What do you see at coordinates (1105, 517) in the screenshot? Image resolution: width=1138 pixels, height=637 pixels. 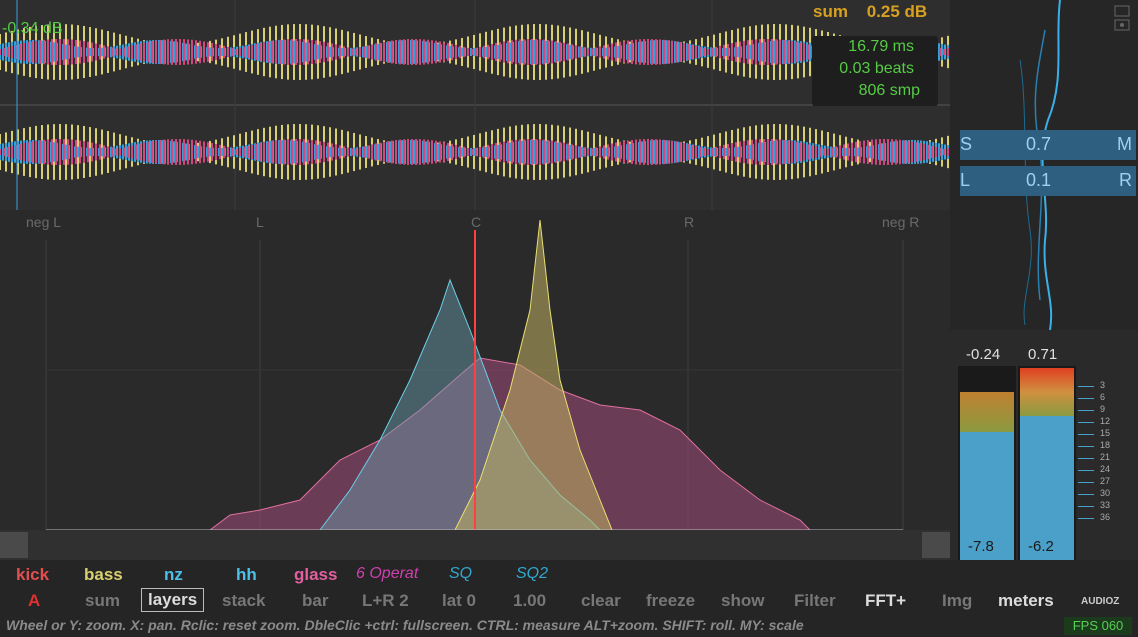 I see `scale-tick: 36` at bounding box center [1105, 517].